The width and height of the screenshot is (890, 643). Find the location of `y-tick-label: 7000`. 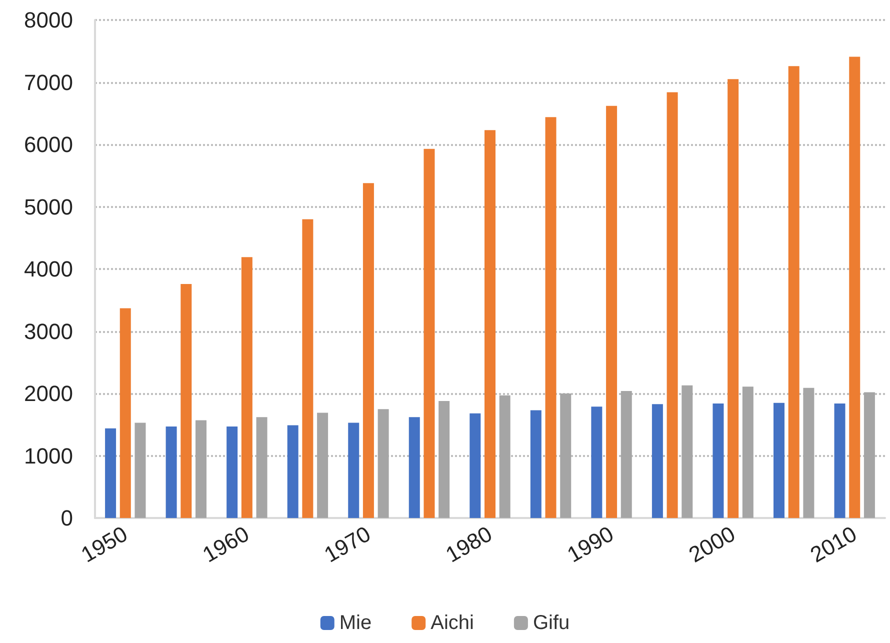

y-tick-label: 7000 is located at coordinates (48, 82).